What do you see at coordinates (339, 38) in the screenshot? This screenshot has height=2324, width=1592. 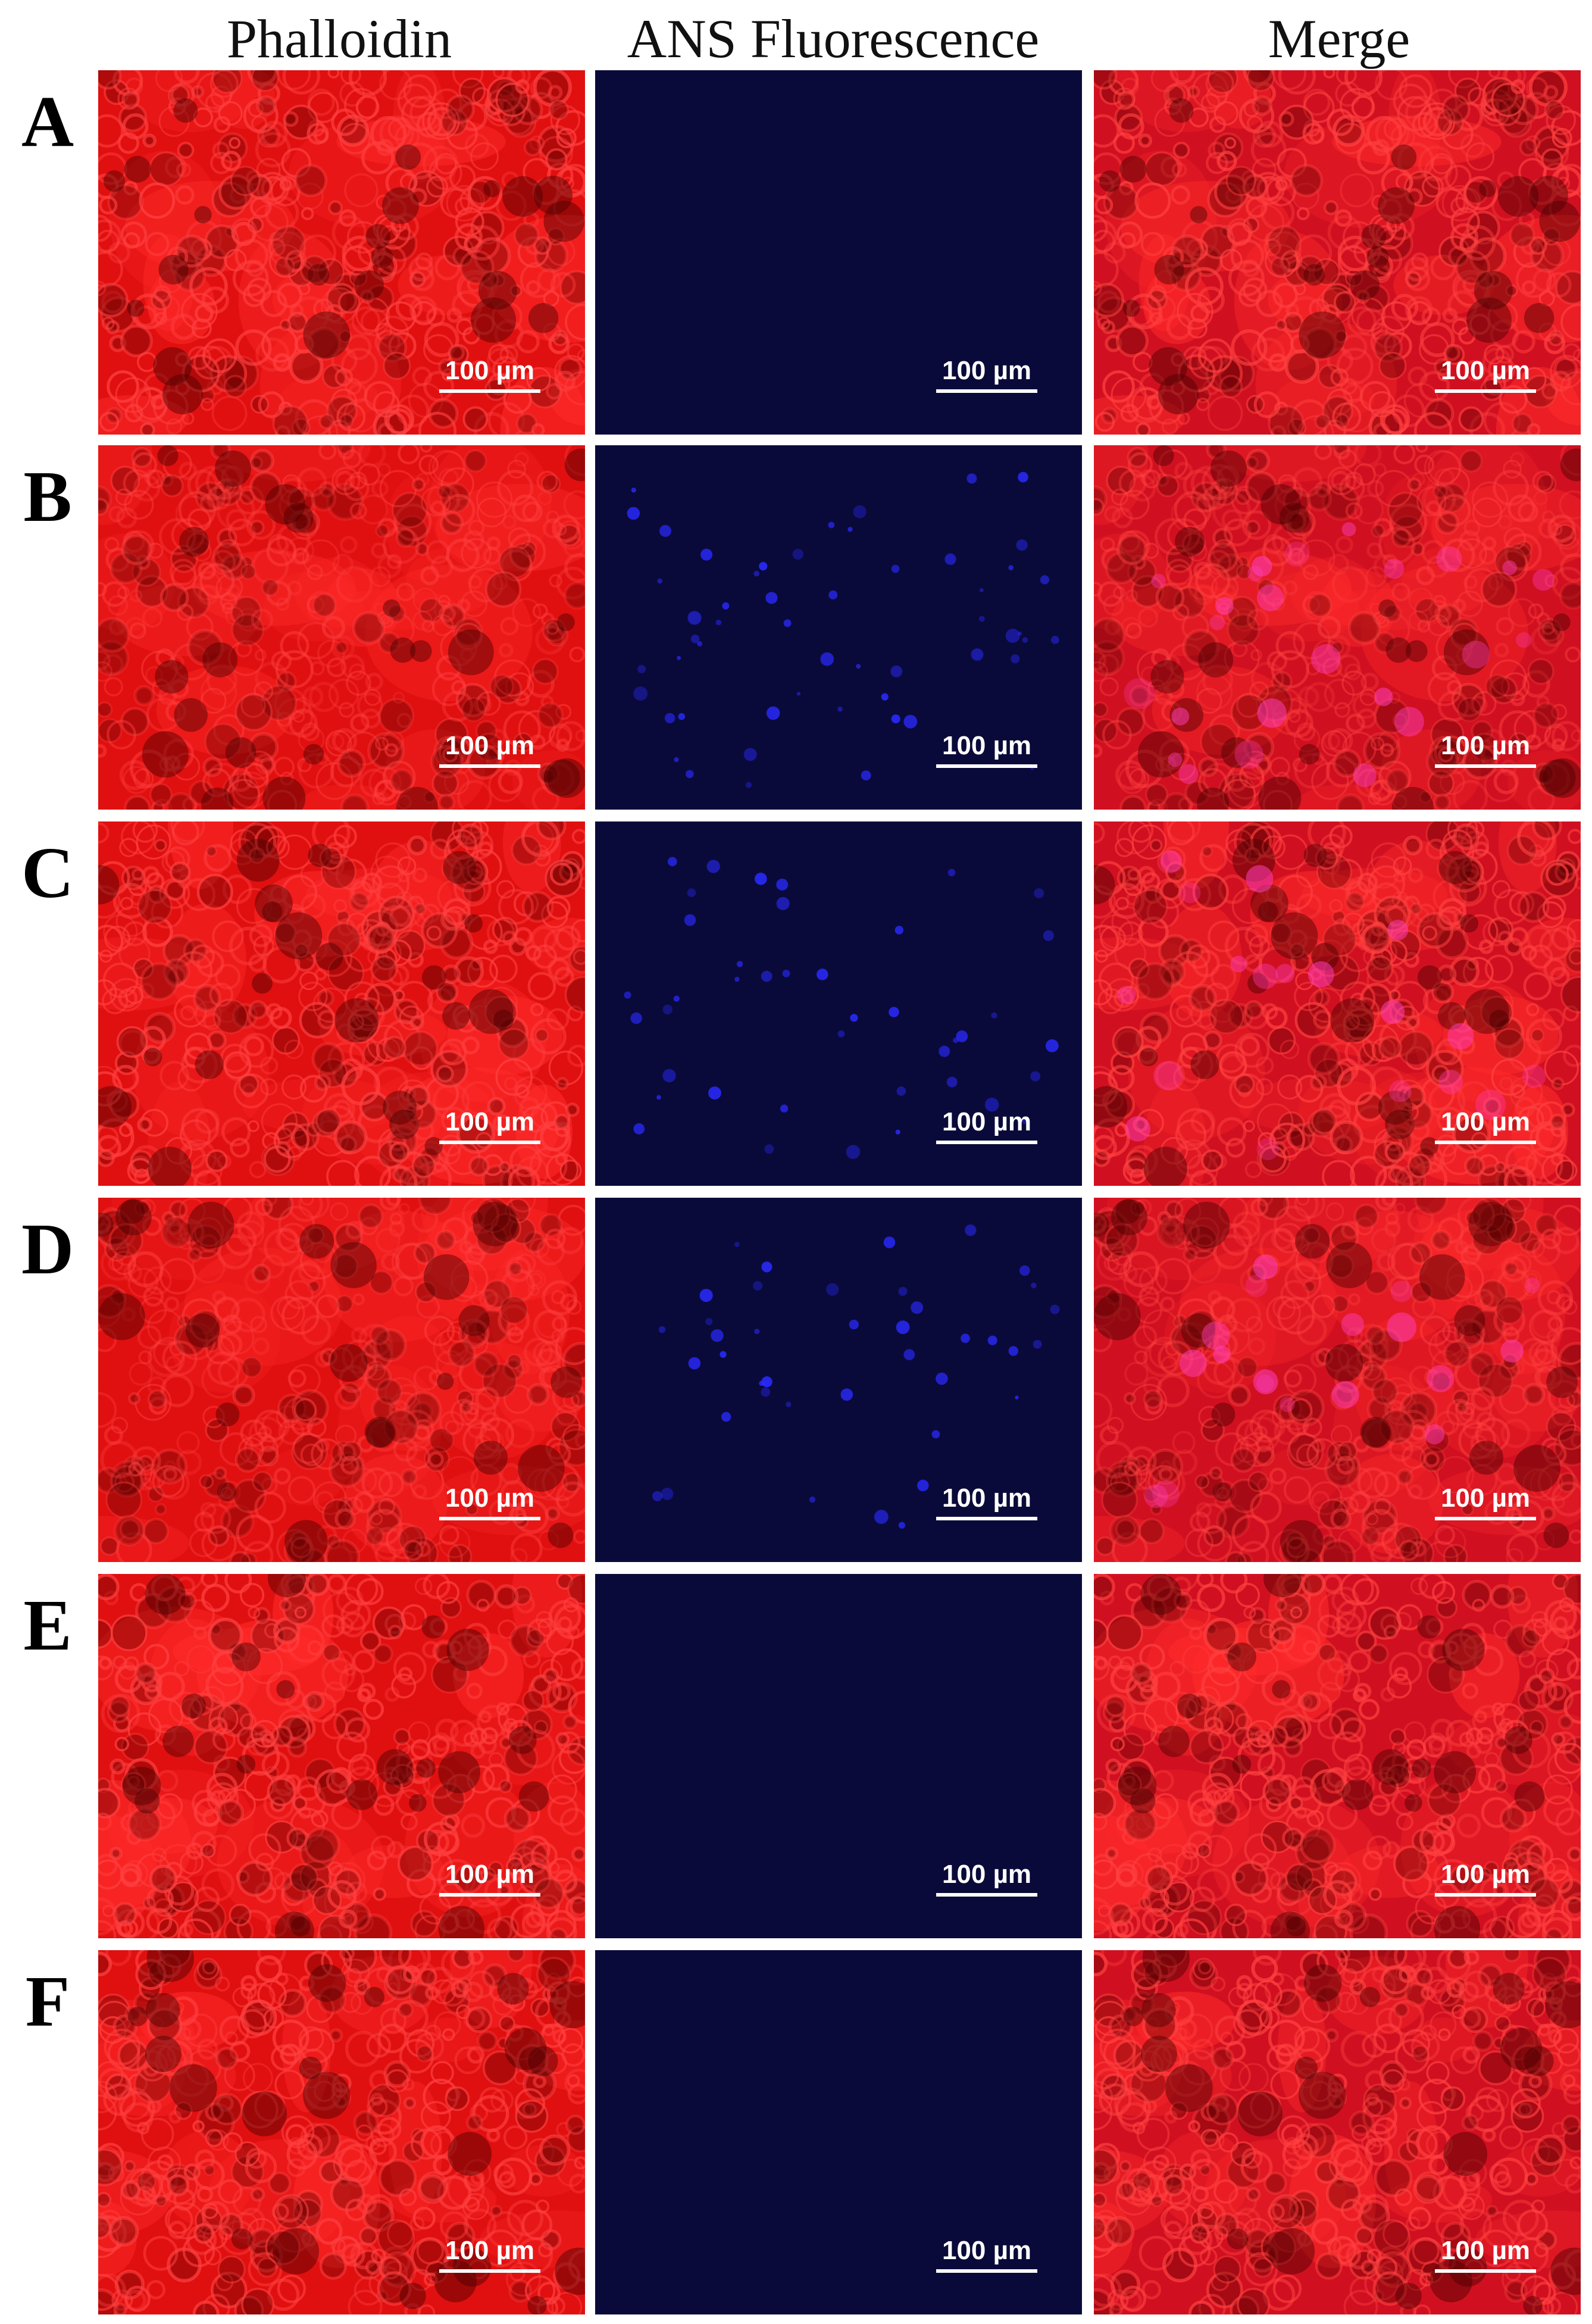 I see `column-header-phalloidin: Phalloidin` at bounding box center [339, 38].